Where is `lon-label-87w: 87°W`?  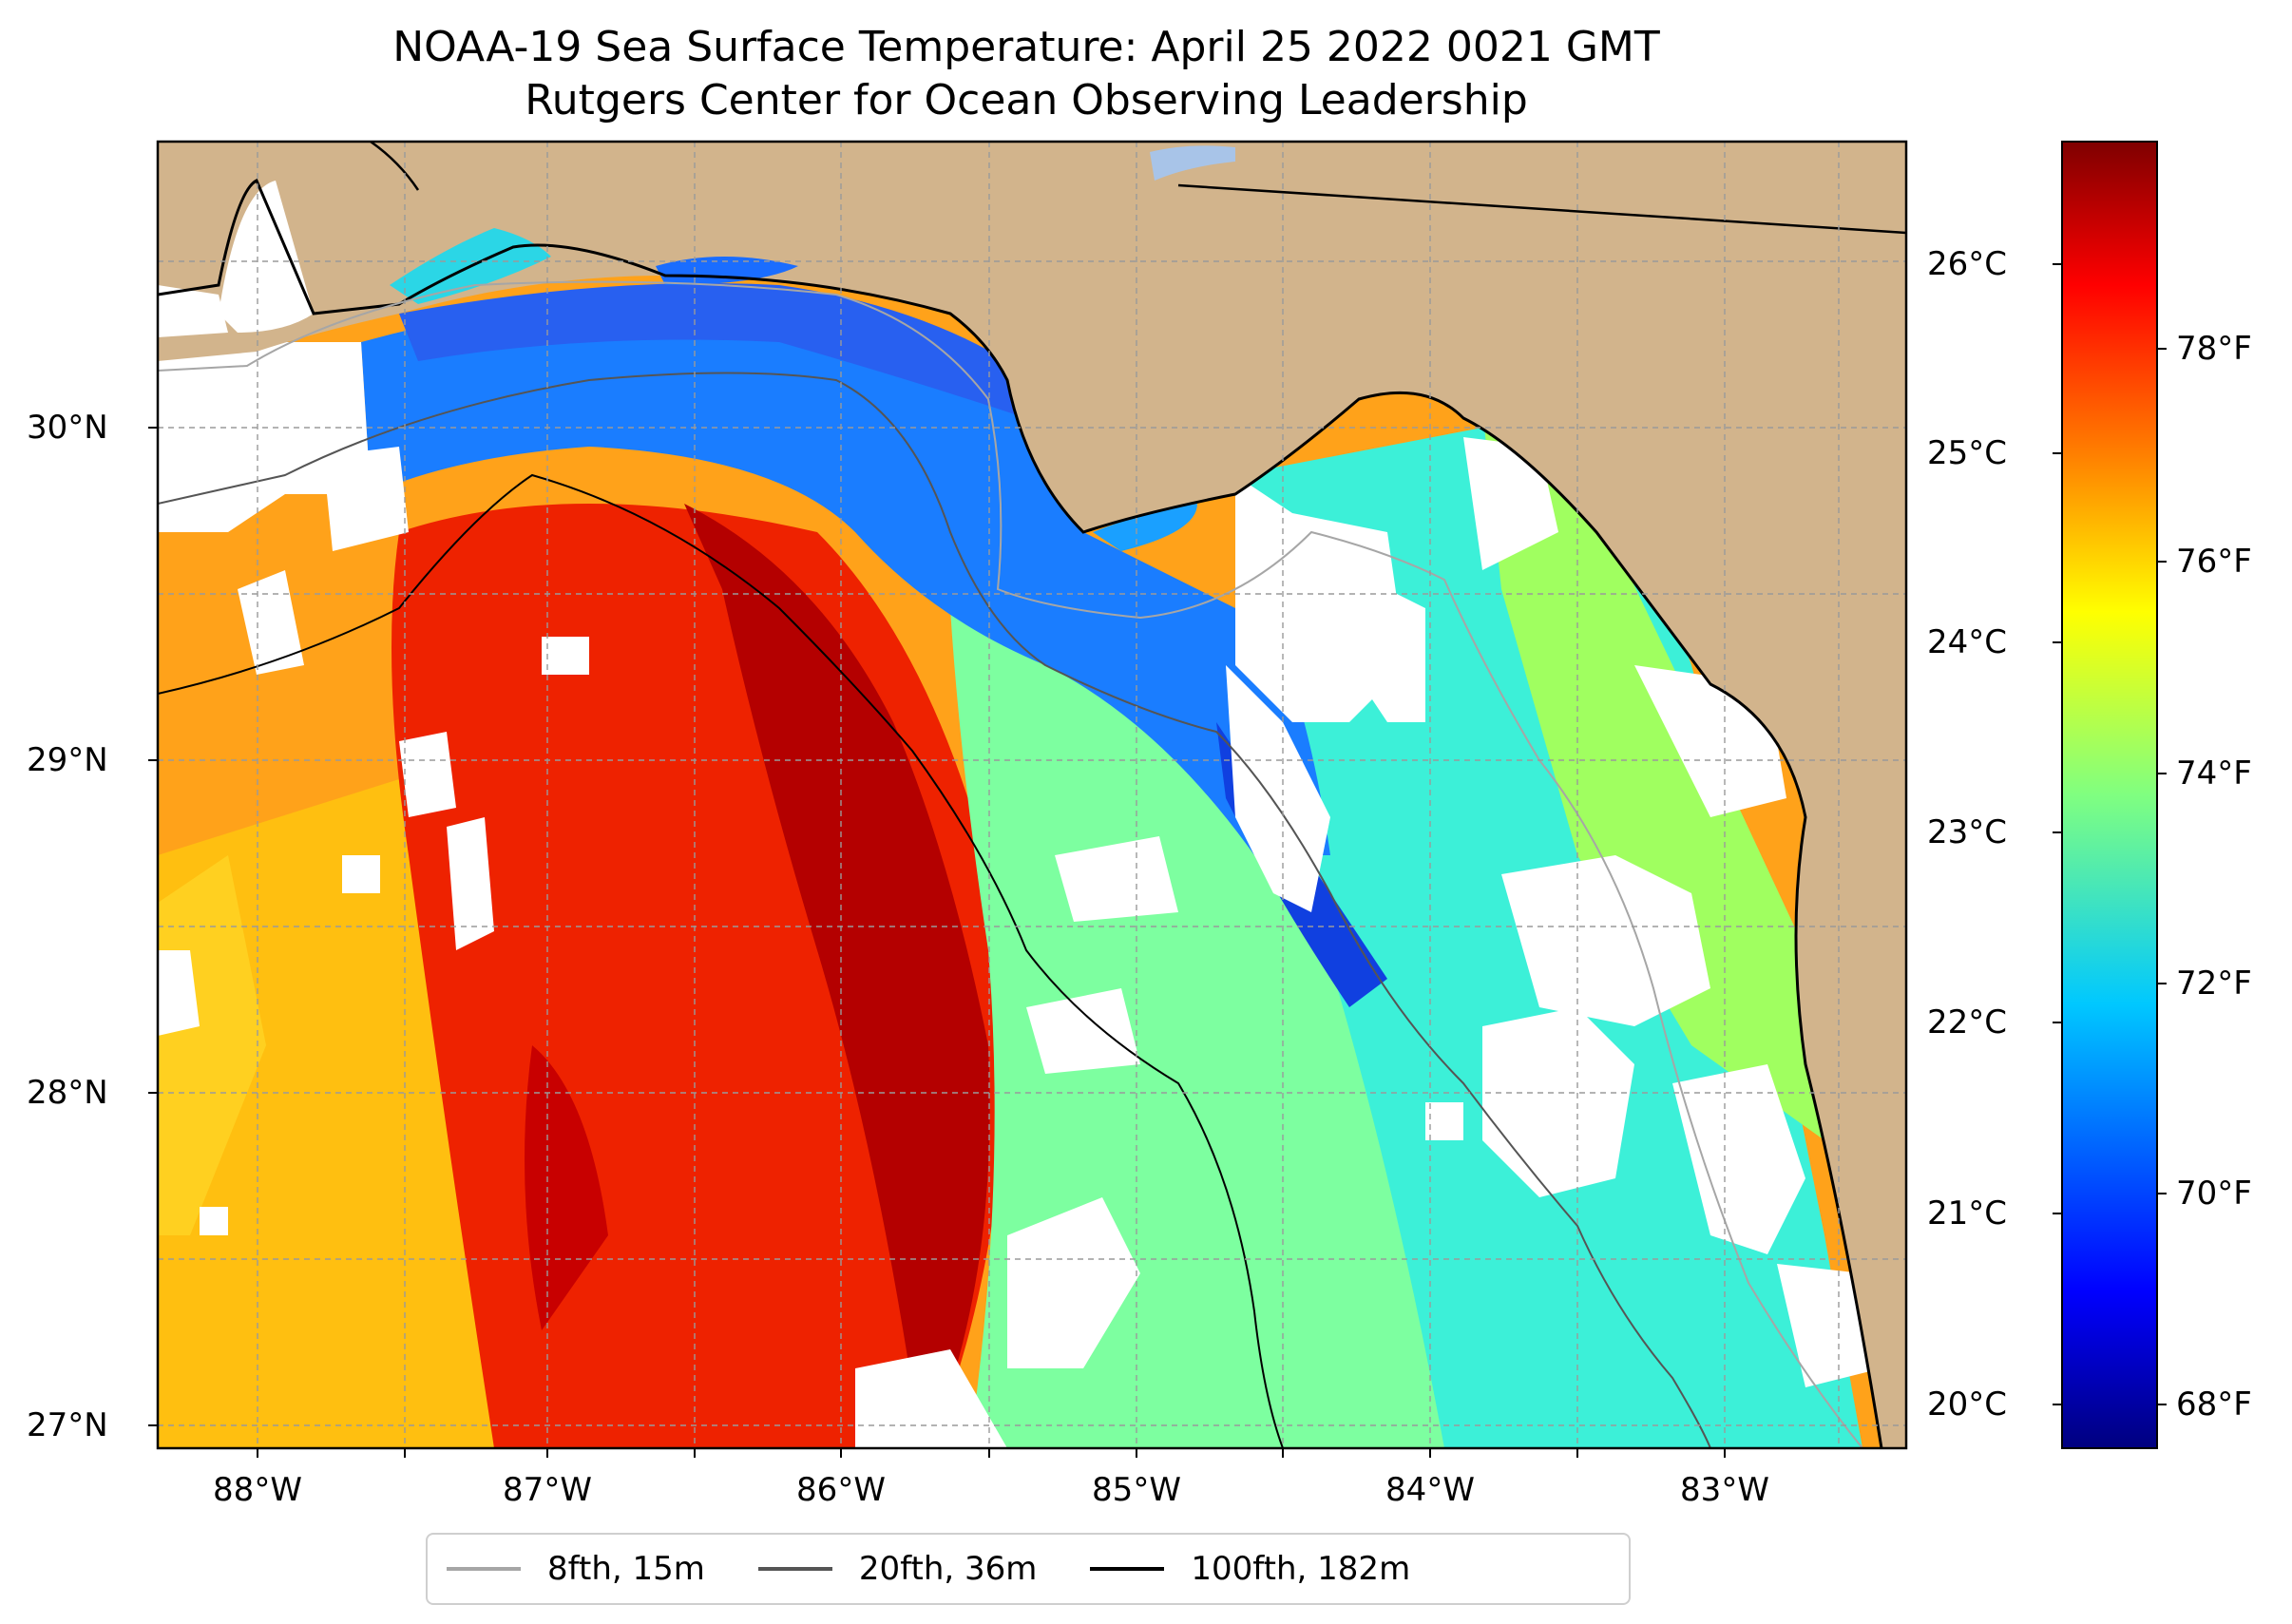 lon-label-87w: 87°W is located at coordinates (547, 1490).